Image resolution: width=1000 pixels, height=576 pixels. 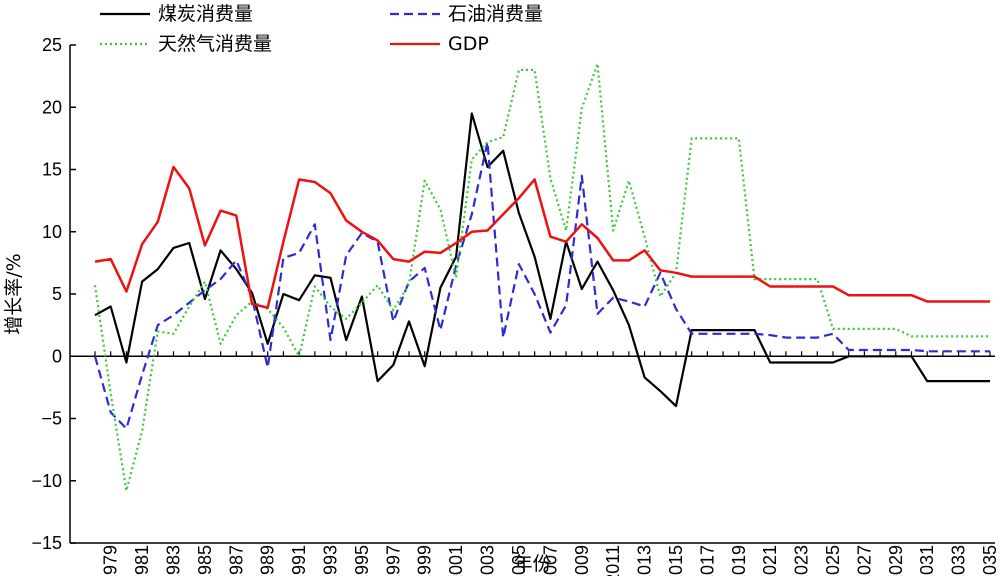 I want to click on y-ticks: −15 −10 −5 0 5 10 15 20 25, so click(x=53, y=294).